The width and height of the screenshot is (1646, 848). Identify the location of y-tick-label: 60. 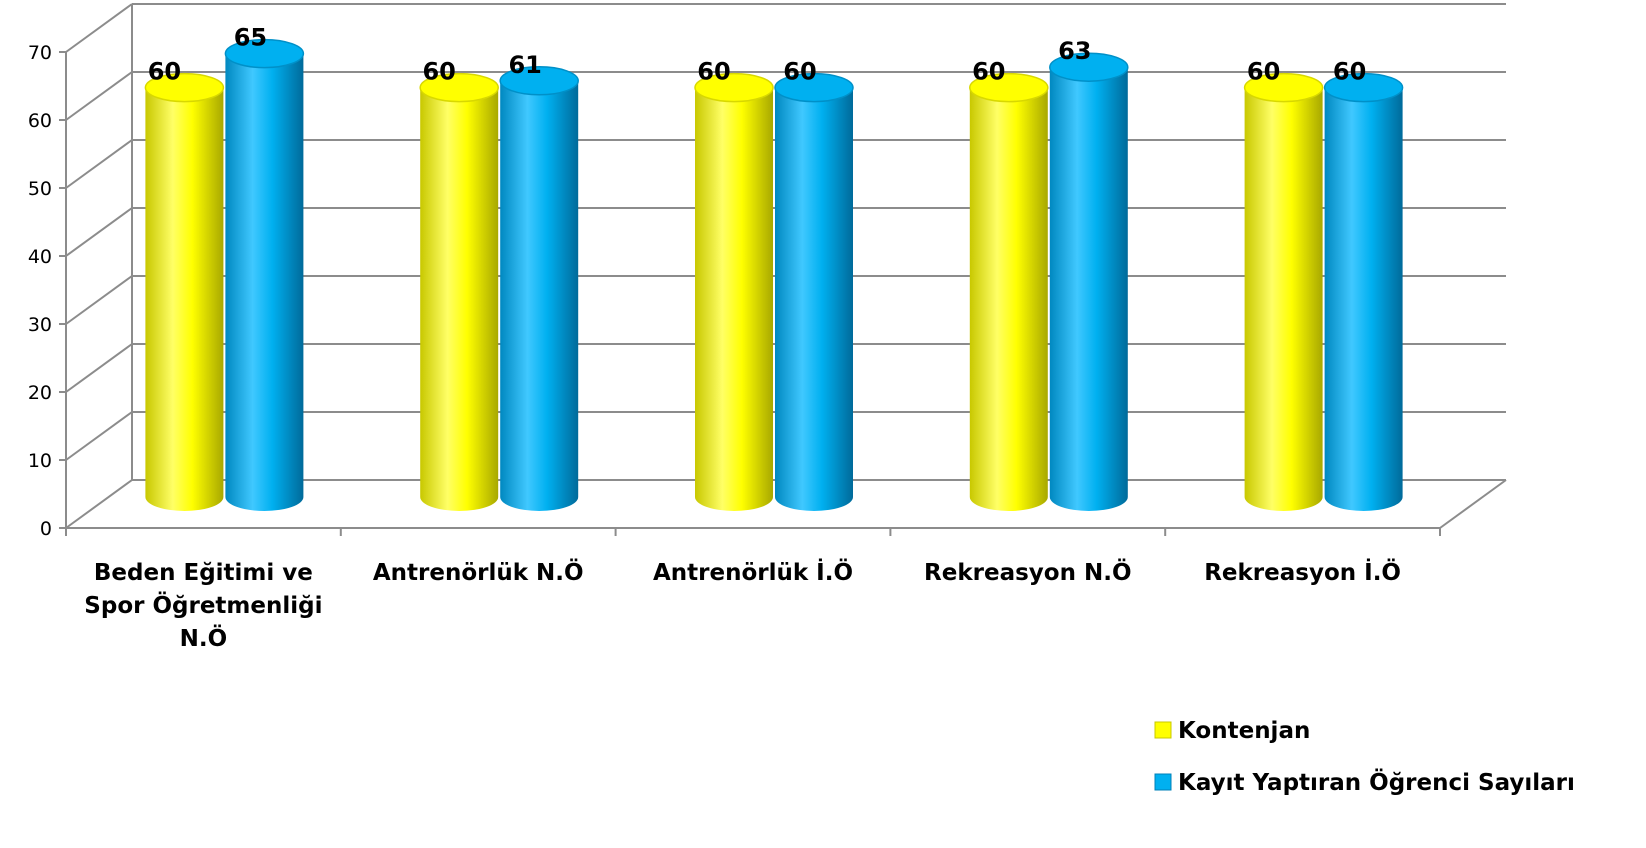
(40, 121).